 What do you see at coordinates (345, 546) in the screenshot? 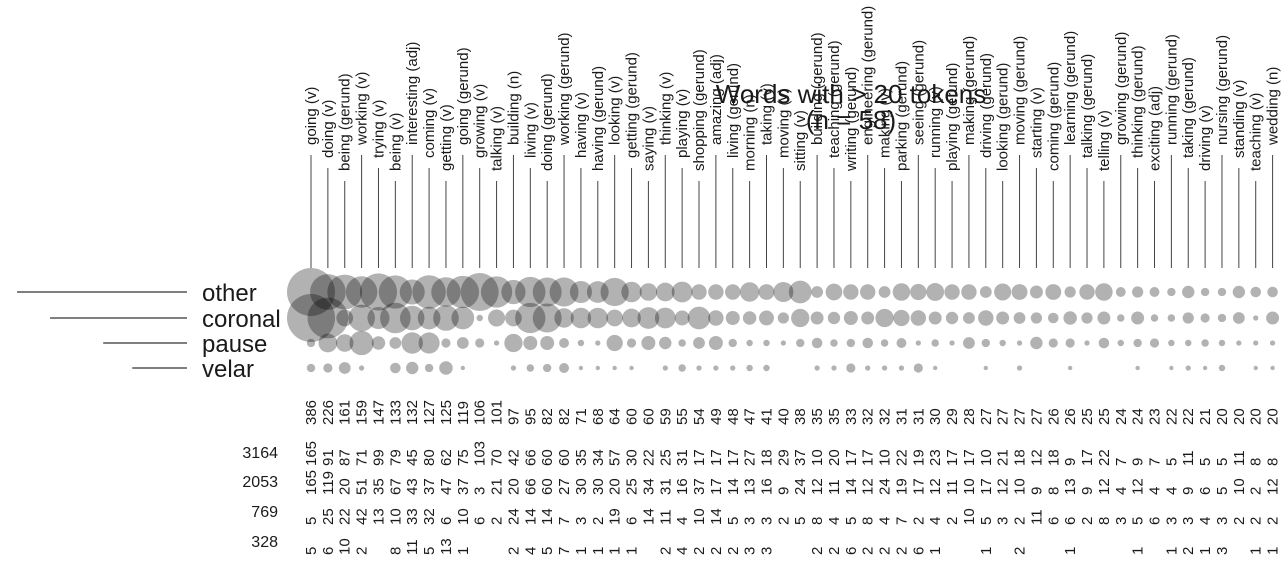
I see `cell-count-velar: 10` at bounding box center [345, 546].